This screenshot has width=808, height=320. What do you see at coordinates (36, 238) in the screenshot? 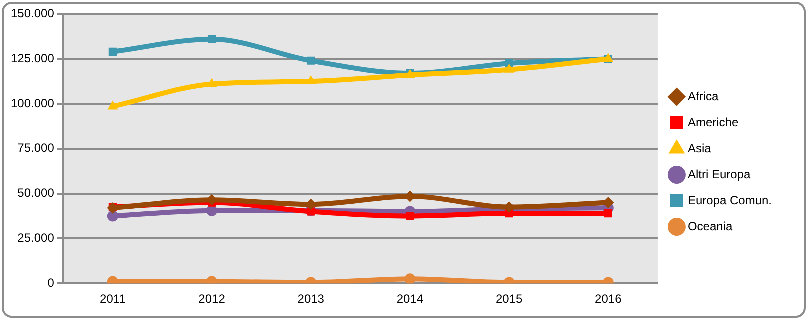
I see `y-tick-label: 25.000` at bounding box center [36, 238].